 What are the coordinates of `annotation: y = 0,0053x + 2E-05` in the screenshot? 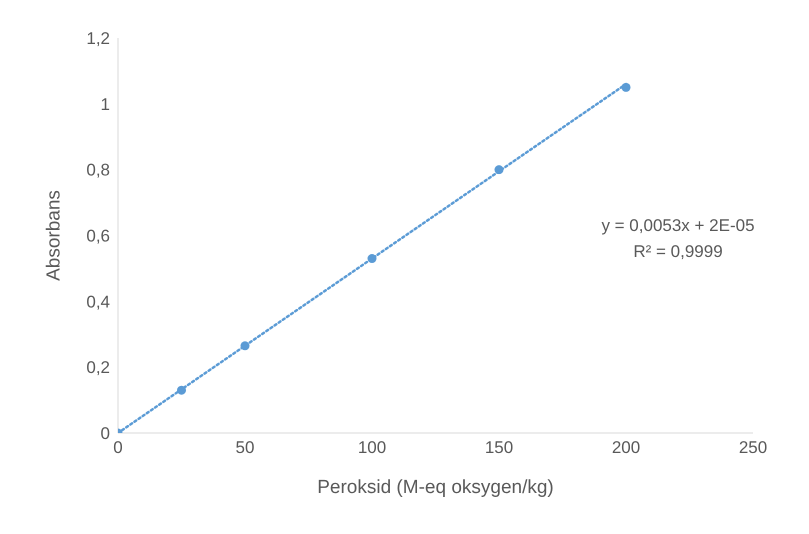 It's located at (678, 226).